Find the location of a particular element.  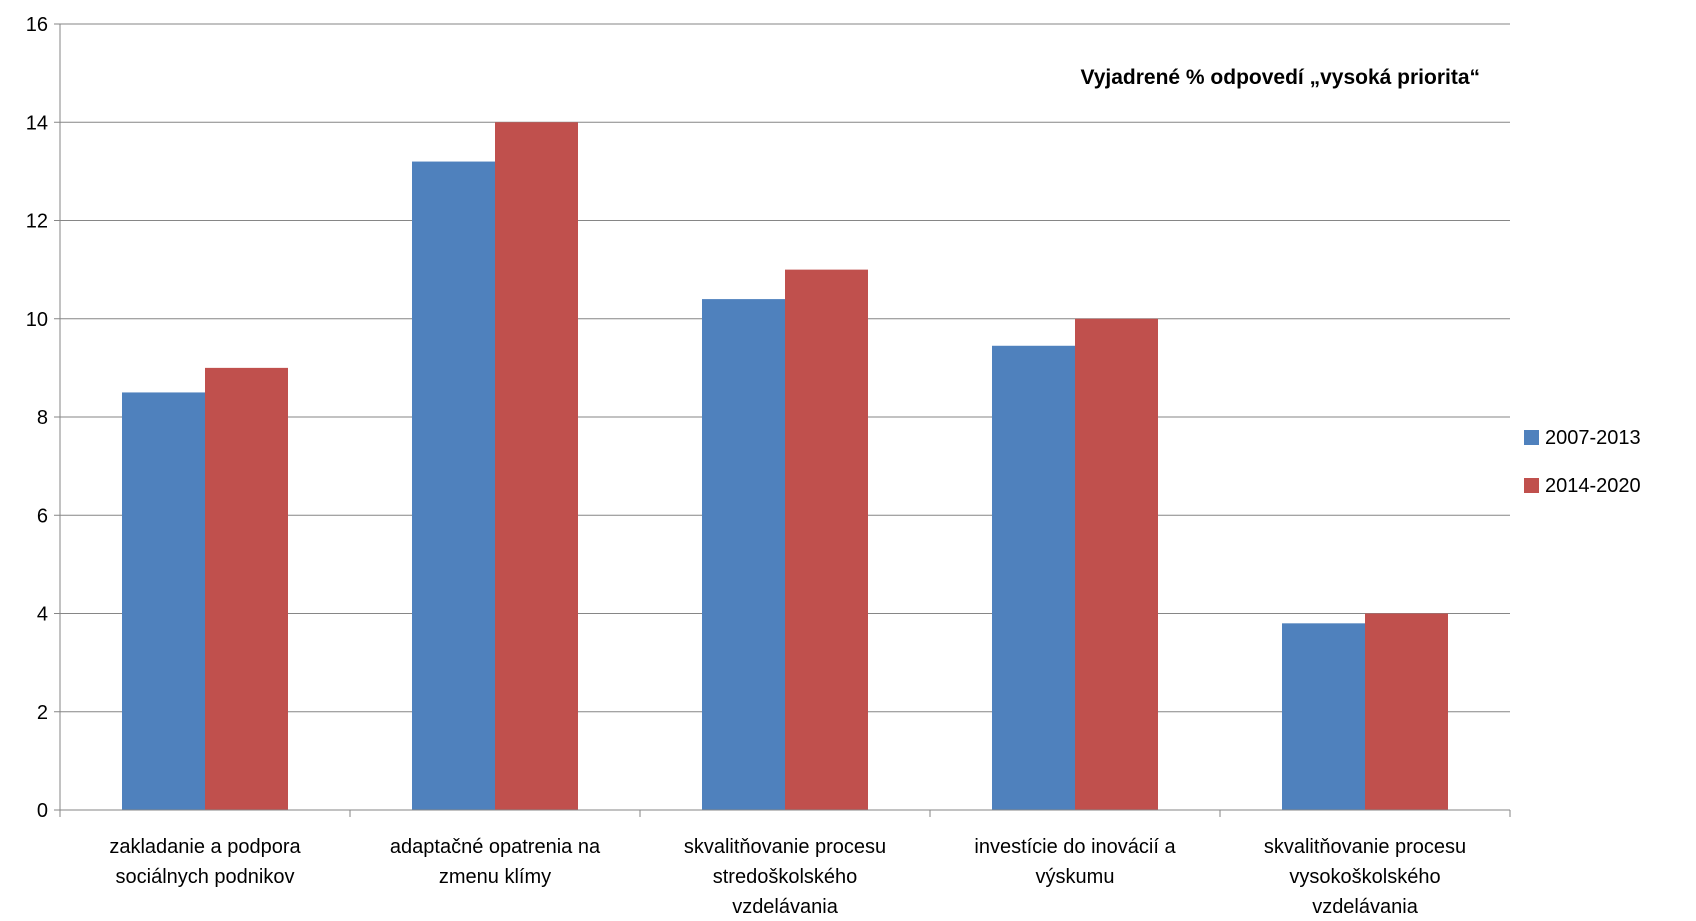

x-category-label-line: investície do inovácií a is located at coordinates (1075, 847).